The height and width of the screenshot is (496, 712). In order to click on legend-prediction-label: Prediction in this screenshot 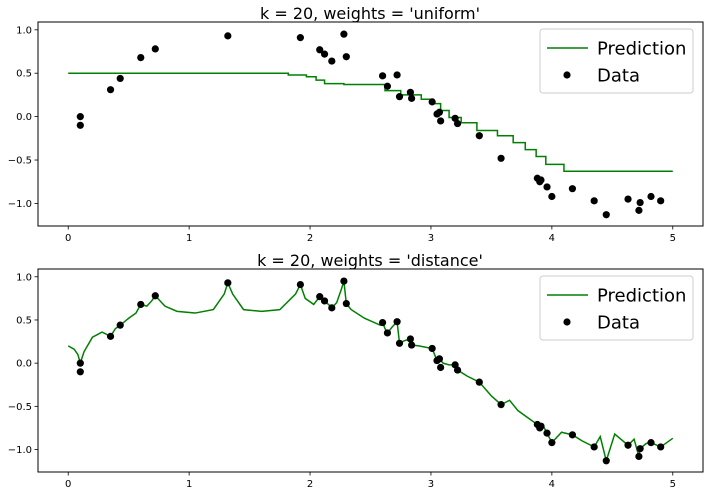, I will do `click(641, 49)`.